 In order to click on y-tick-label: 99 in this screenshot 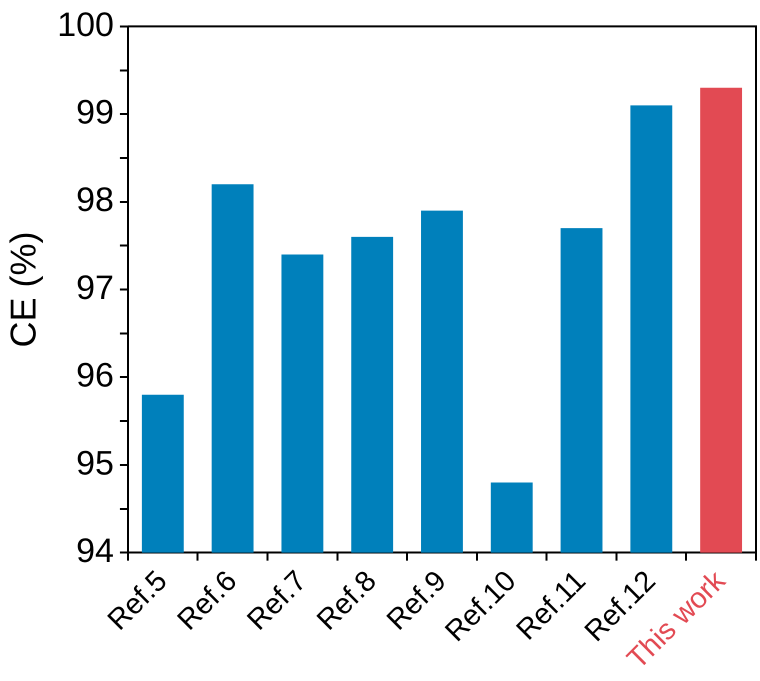, I will do `click(95, 112)`.